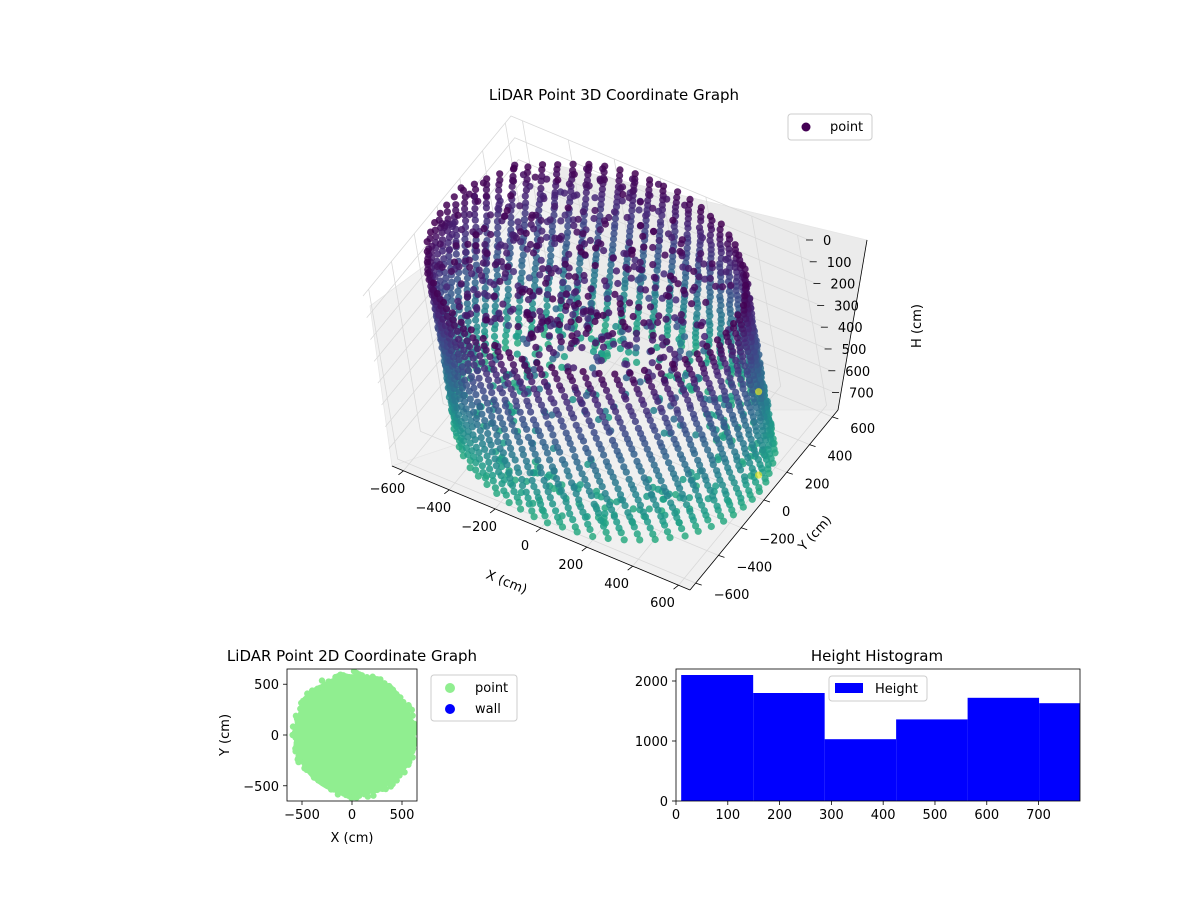  I want to click on y-tick-3d, so click(698, 584).